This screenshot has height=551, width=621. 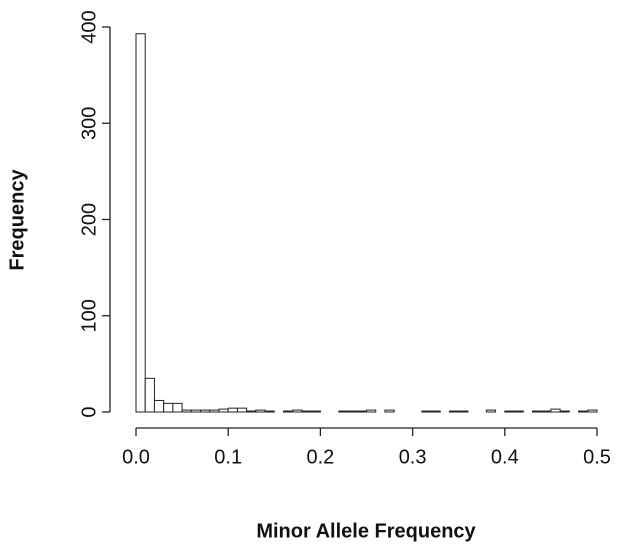 What do you see at coordinates (89, 26) in the screenshot?
I see `y-tick-label: 400` at bounding box center [89, 26].